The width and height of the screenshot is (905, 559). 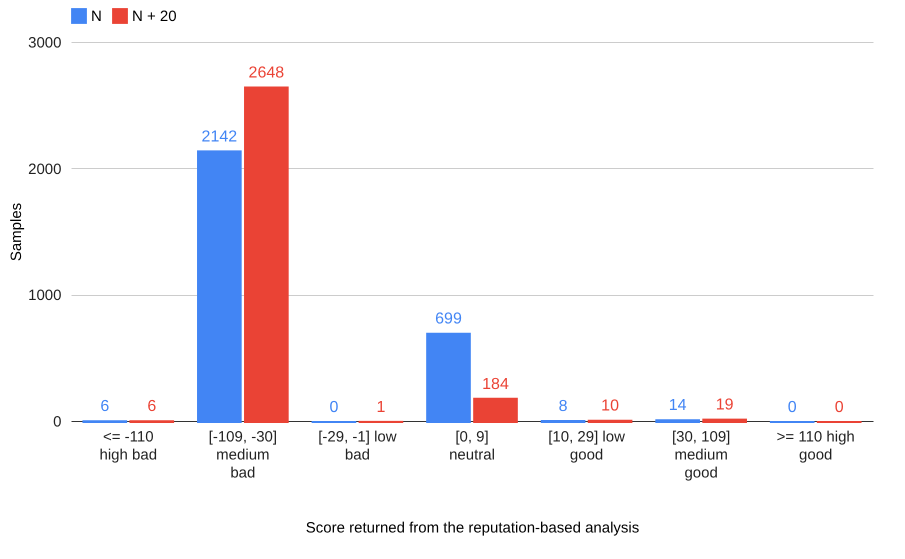 I want to click on y-tick-label: 2000, so click(x=45, y=169).